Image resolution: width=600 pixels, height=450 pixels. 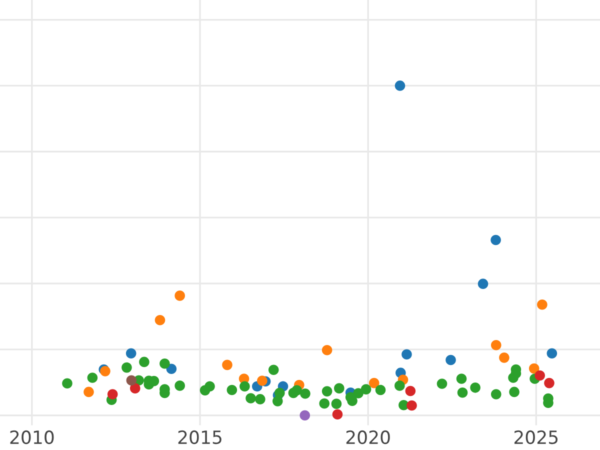 What do you see at coordinates (368, 437) in the screenshot?
I see `x-tick-label: 2020` at bounding box center [368, 437].